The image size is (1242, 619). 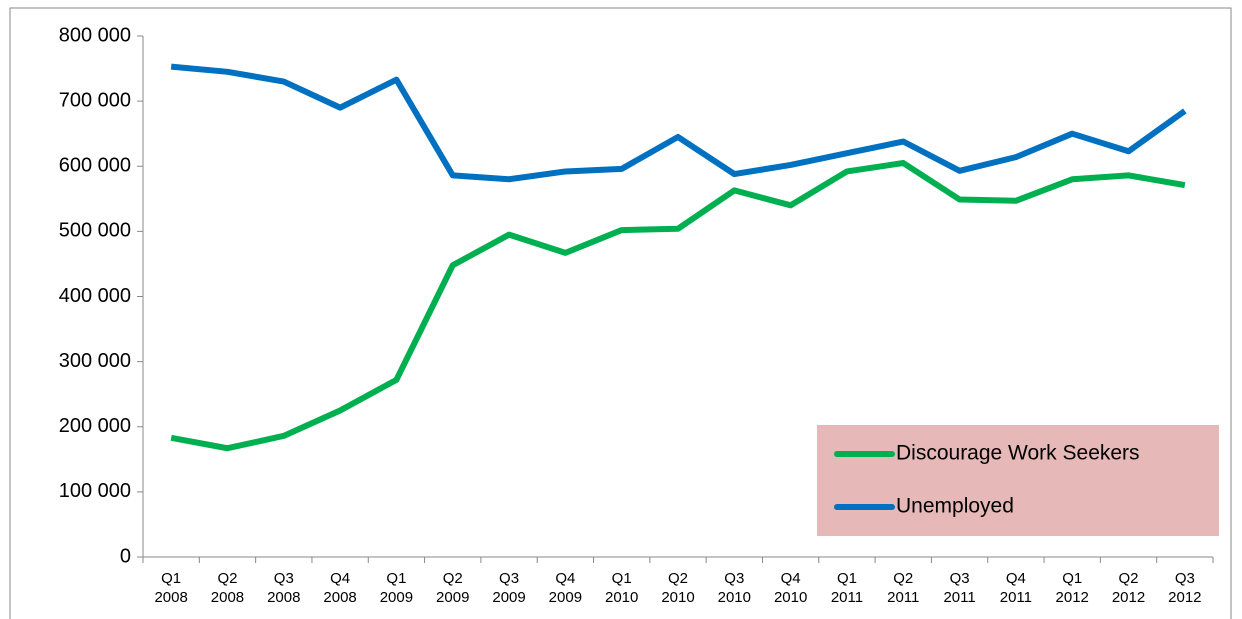 What do you see at coordinates (1018, 480) in the screenshot?
I see `legend-box` at bounding box center [1018, 480].